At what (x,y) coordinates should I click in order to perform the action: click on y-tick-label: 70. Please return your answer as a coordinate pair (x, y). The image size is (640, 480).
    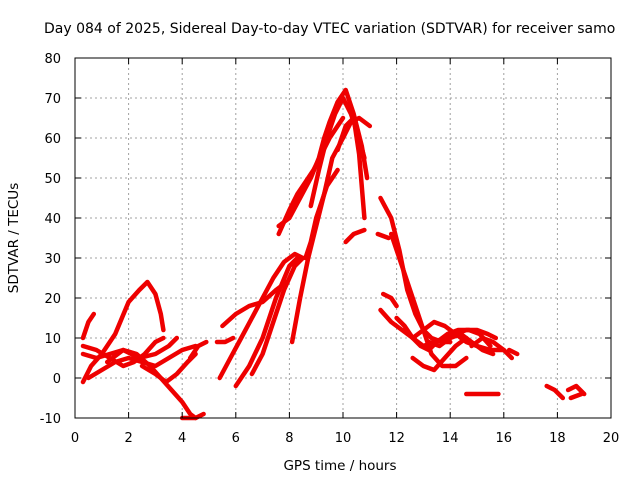
    Looking at the image, I should click on (52, 99).